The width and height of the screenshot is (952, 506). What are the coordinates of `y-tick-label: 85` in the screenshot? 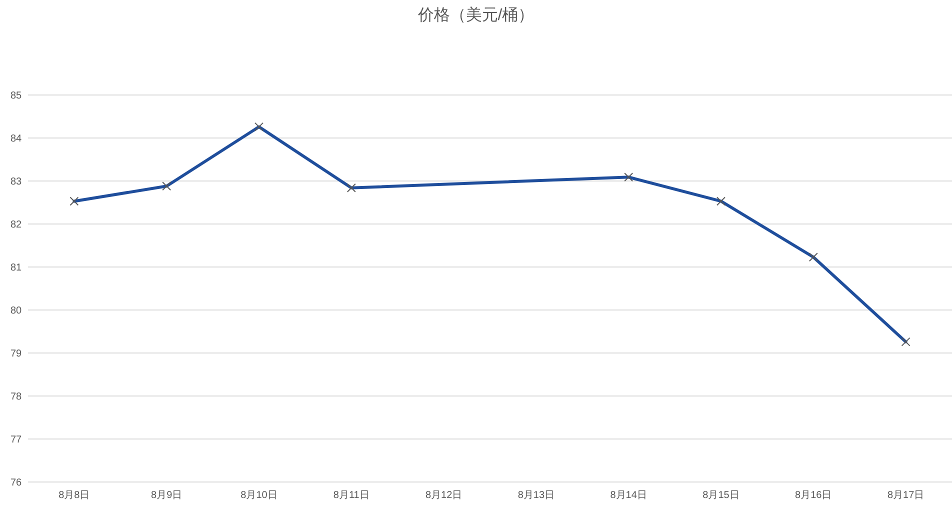 It's located at (16, 96).